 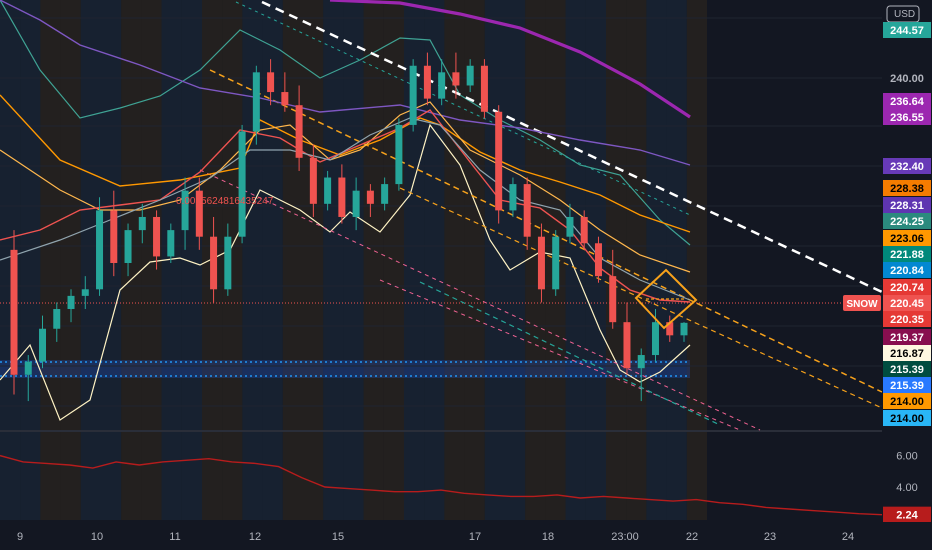 I want to click on symbol-tag: SNOW, so click(x=862, y=304).